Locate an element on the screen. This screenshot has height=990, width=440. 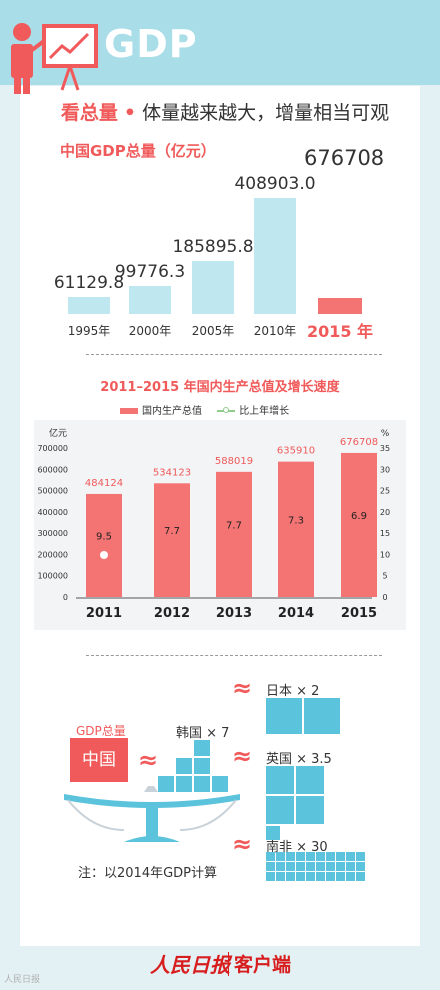
presenter-icon is located at coordinates (54, 58).